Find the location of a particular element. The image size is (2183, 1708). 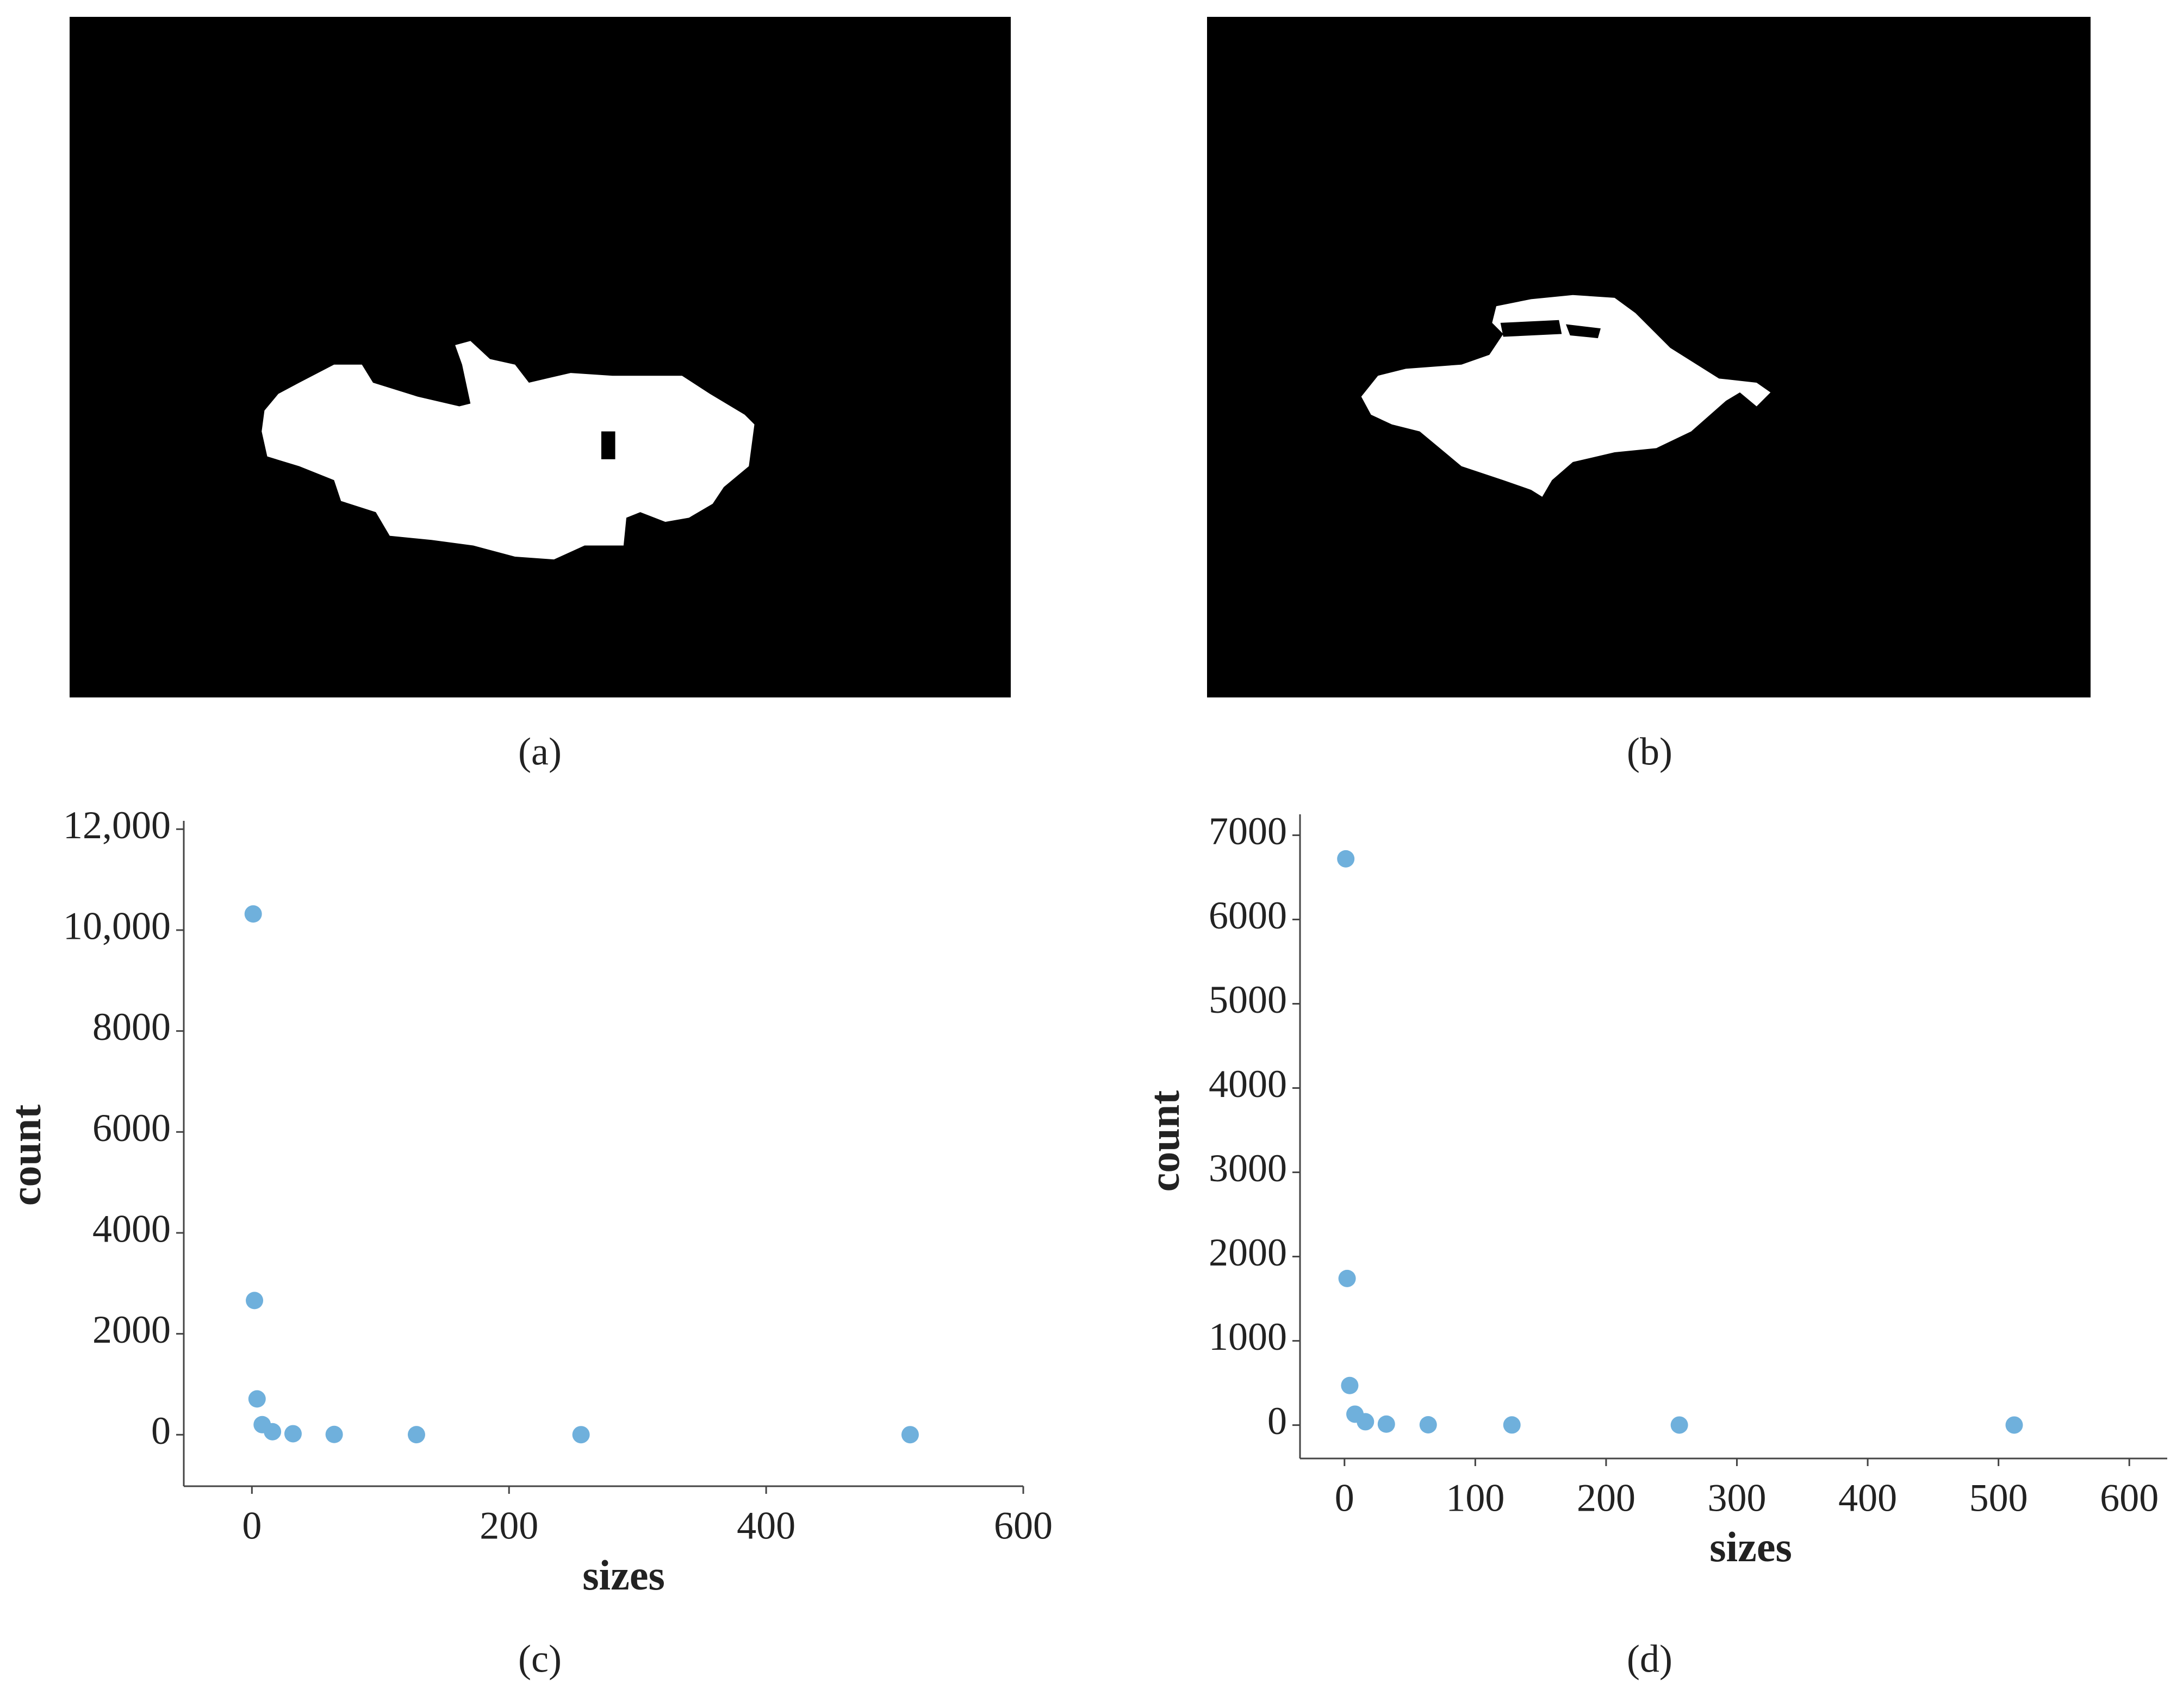

blob-a-hole is located at coordinates (608, 445).